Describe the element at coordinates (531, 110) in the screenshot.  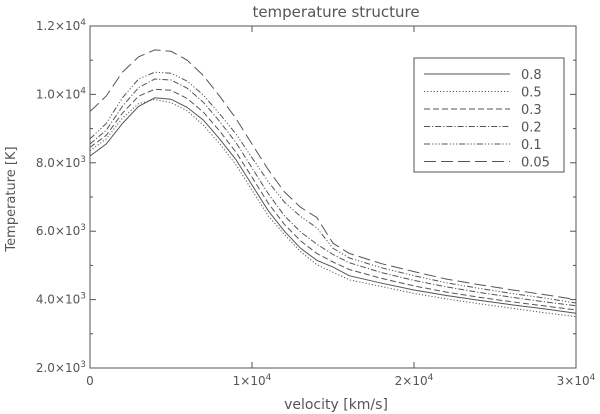
I see `legend-label-0.3: 0.3` at that location.